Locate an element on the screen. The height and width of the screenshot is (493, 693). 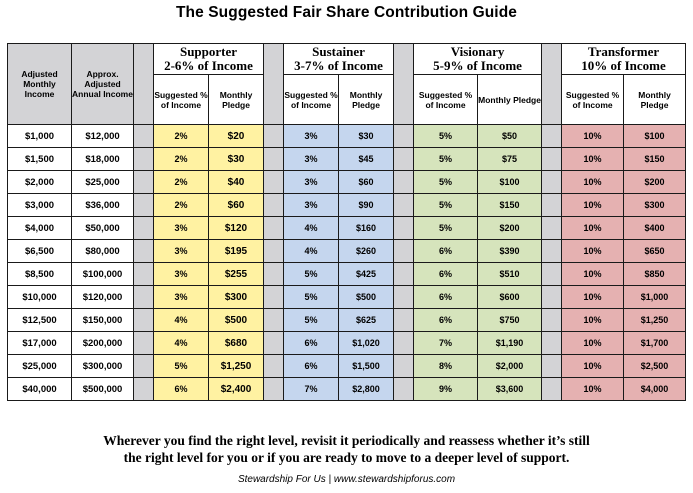
monthly-income-cell: $40,000 is located at coordinates (39, 389).